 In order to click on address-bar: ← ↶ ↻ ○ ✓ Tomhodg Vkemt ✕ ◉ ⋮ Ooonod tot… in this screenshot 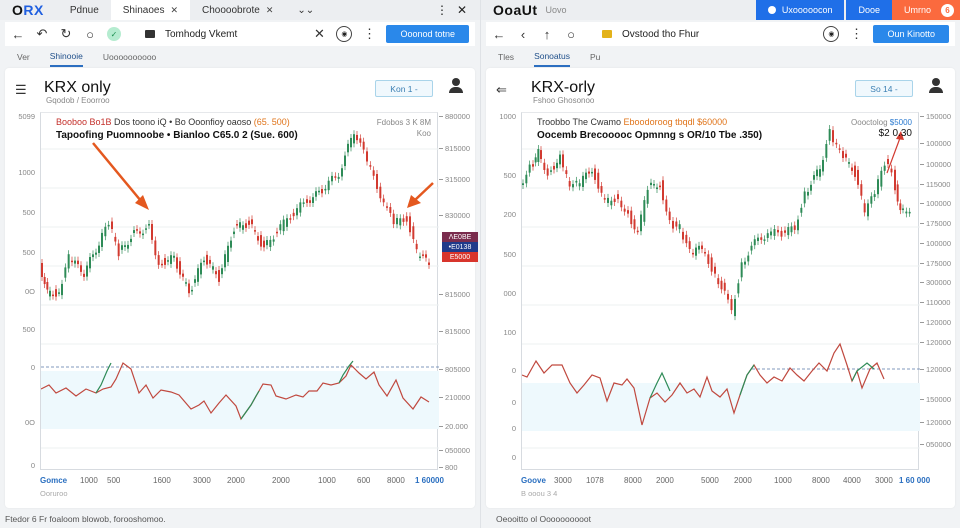, I will do `click(240, 34)`.